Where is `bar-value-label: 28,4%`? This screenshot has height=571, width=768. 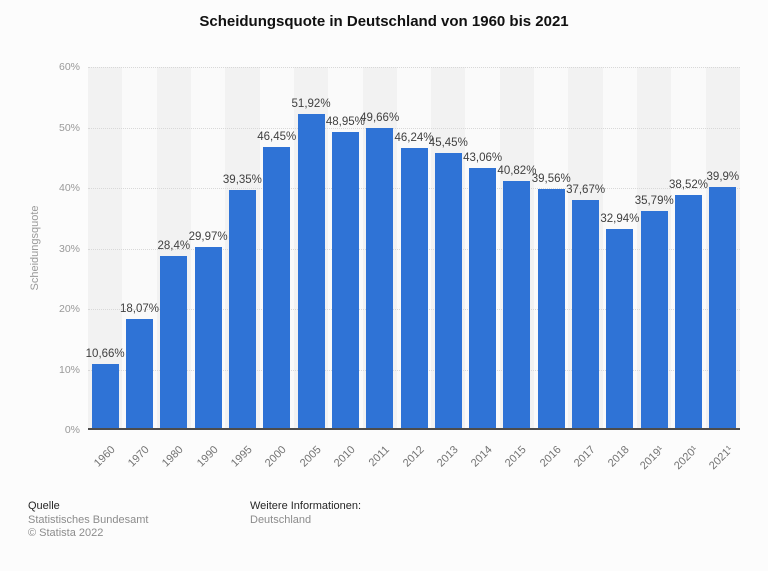
bar-value-label: 28,4% is located at coordinates (174, 246).